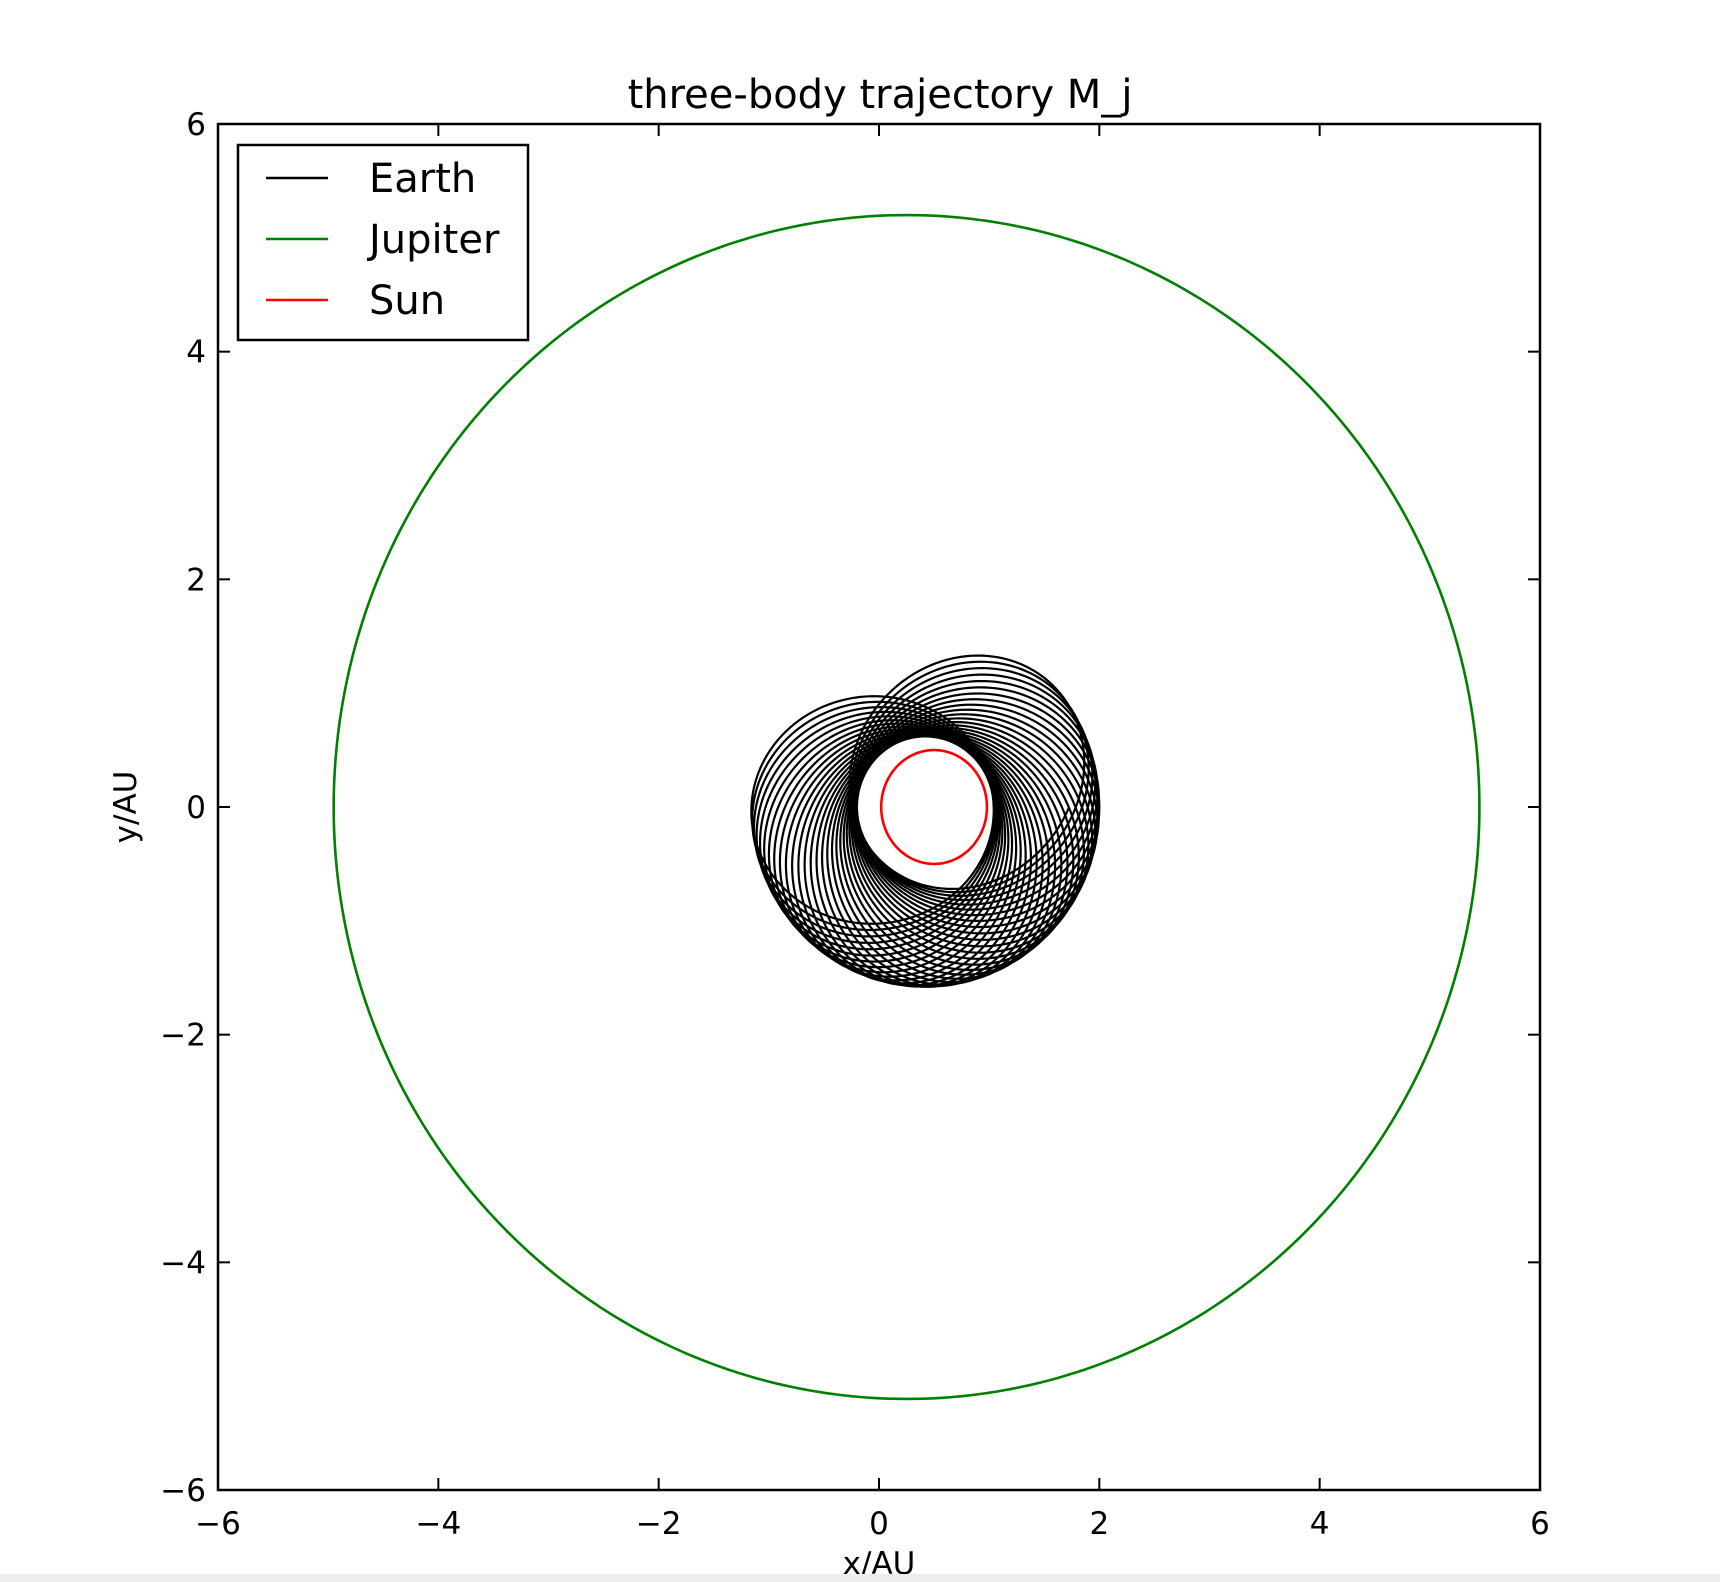 The width and height of the screenshot is (1720, 1582). I want to click on y-tick-label: −2, so click(183, 1036).